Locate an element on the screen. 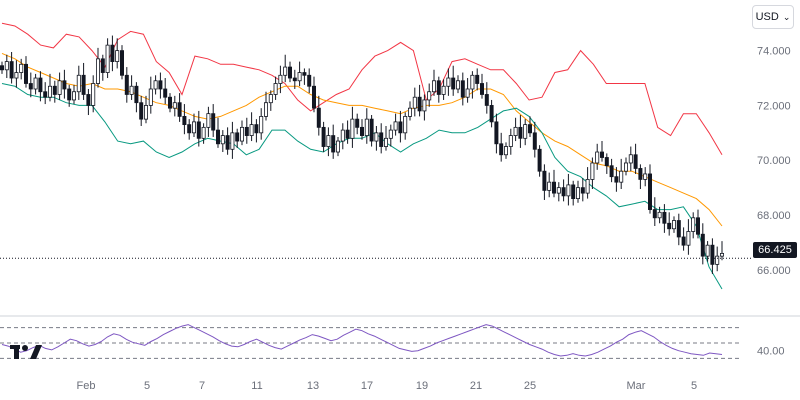 Image resolution: width=800 pixels, height=400 pixels. last-price-badge: 66.425 is located at coordinates (775, 250).